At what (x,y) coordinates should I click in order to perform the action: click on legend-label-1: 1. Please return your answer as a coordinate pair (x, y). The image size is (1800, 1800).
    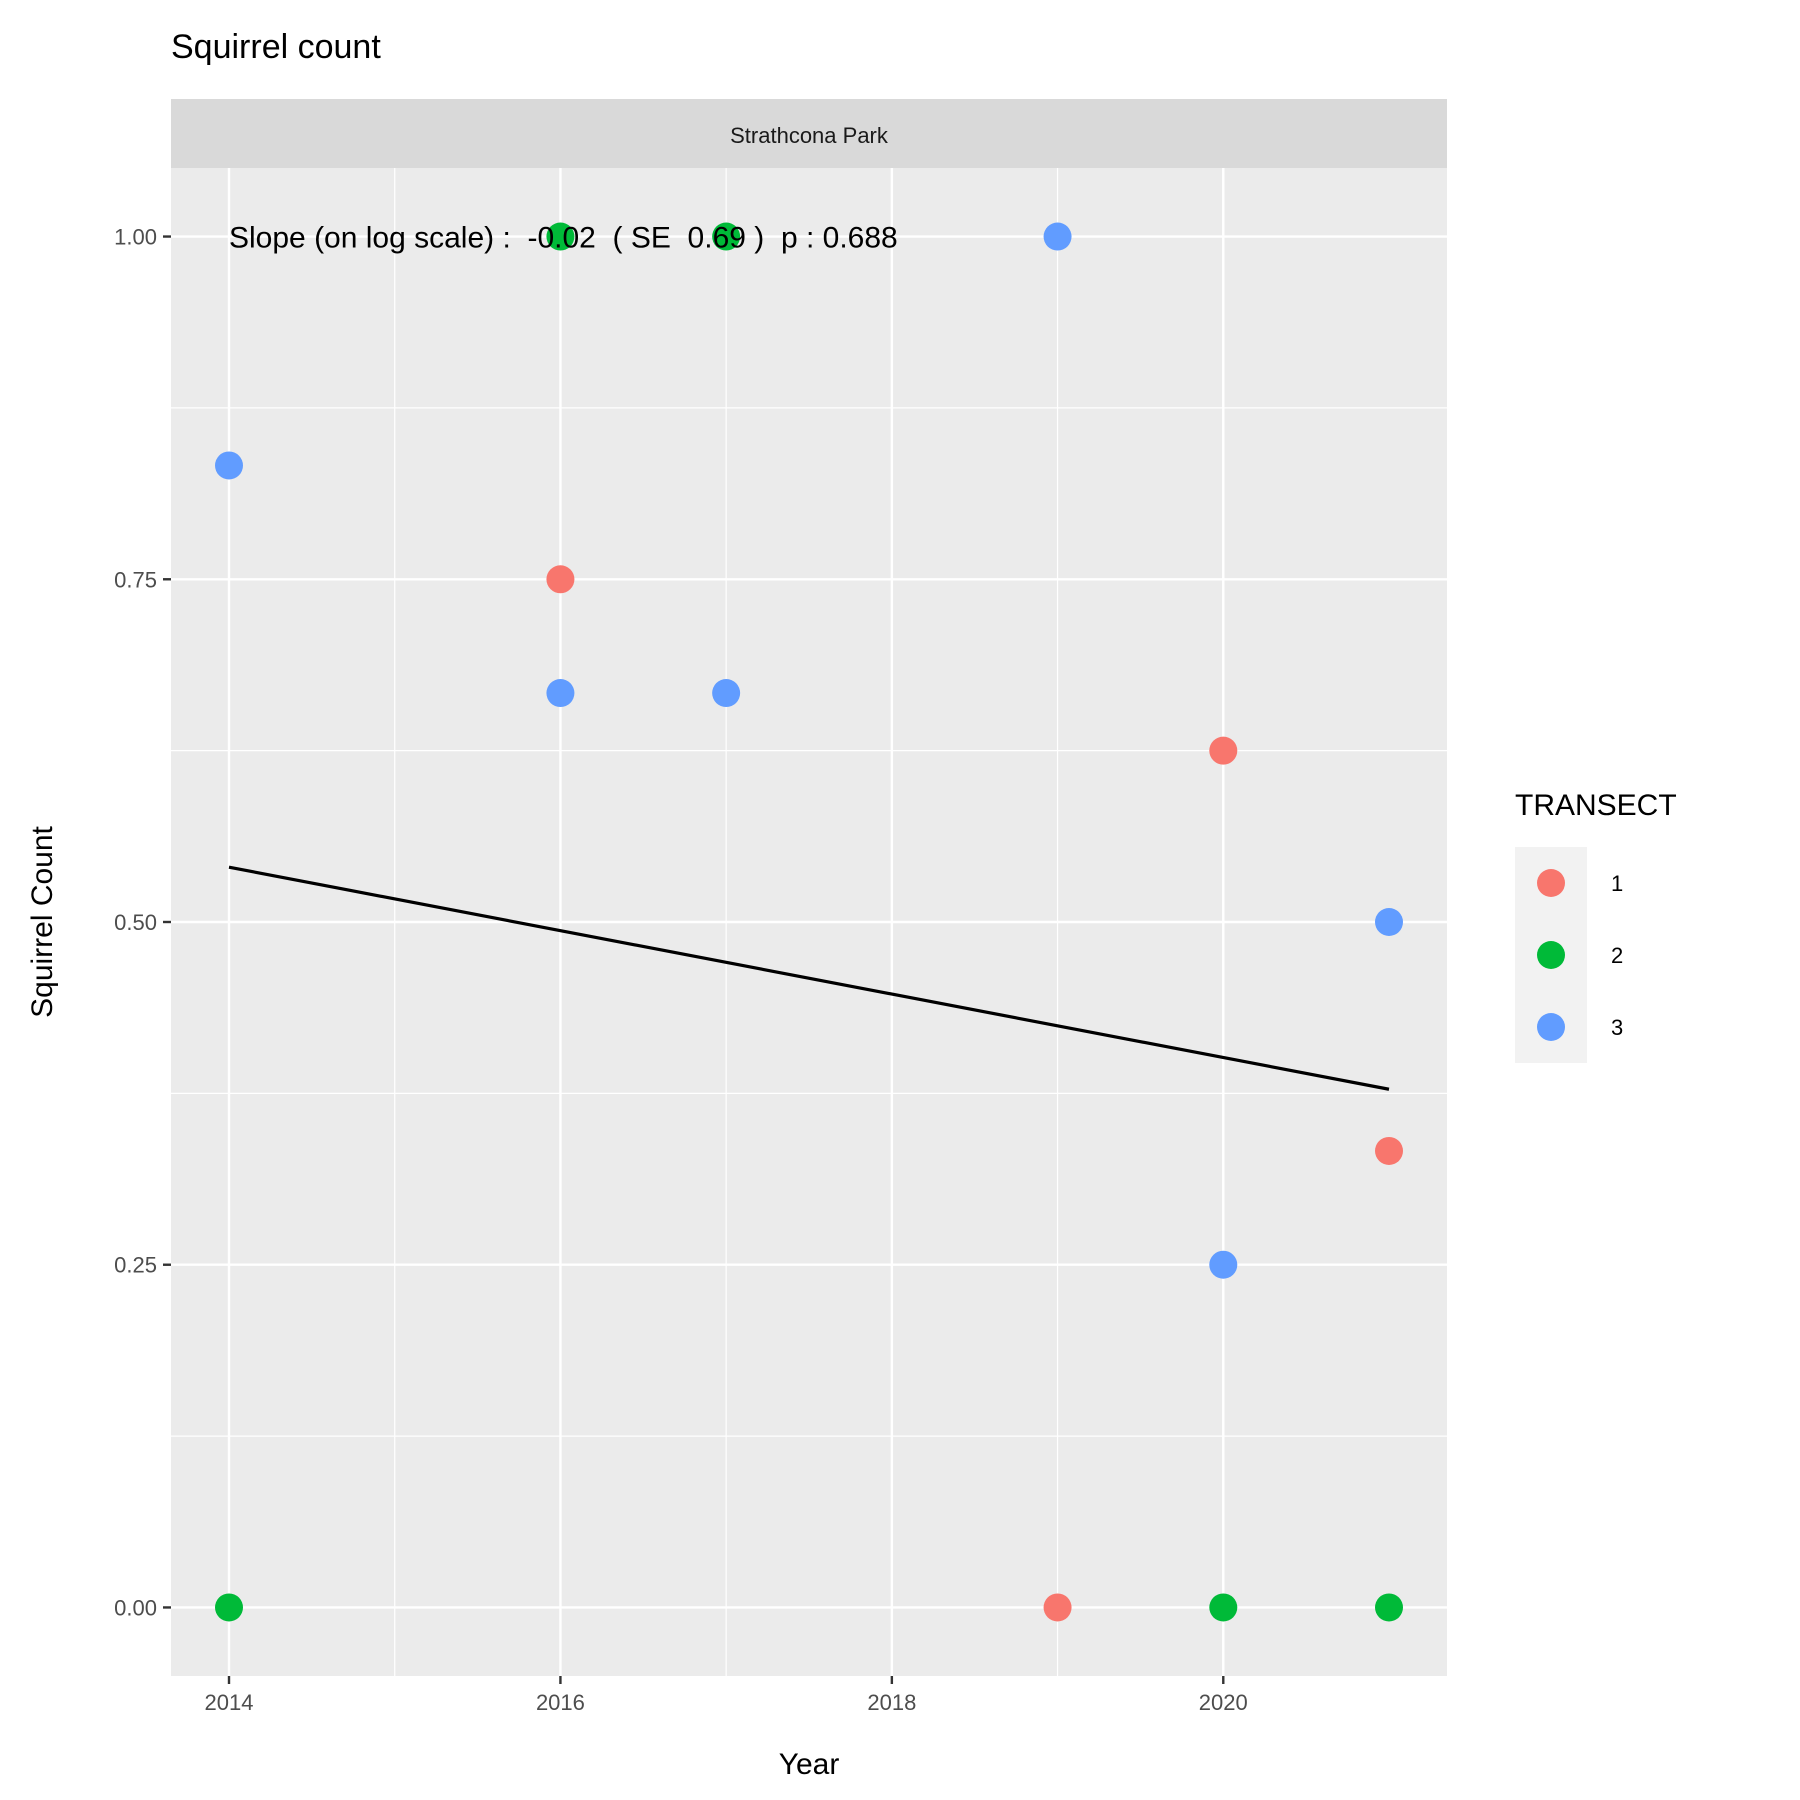
    Looking at the image, I should click on (1617, 883).